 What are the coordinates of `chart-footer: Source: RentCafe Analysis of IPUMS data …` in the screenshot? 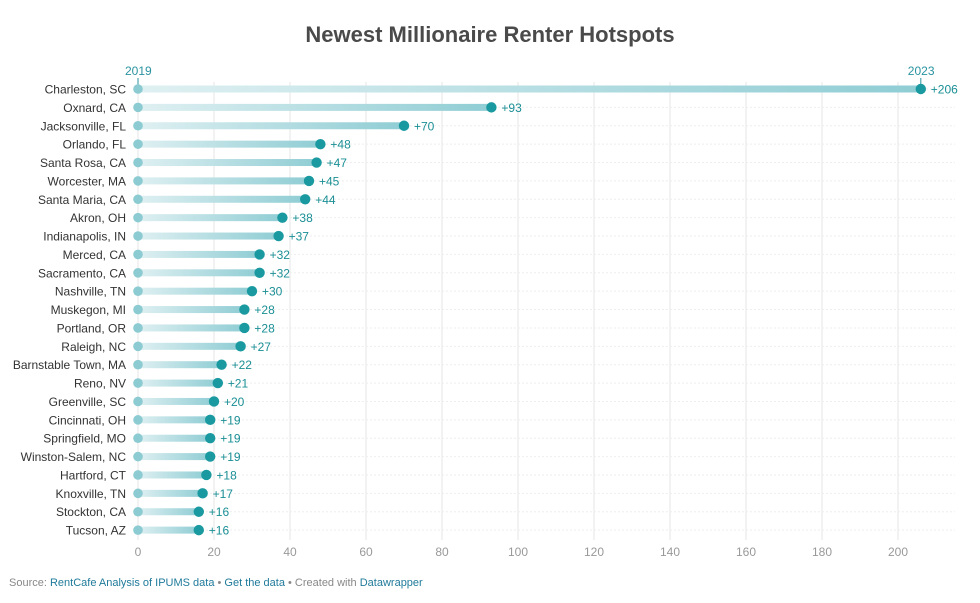 It's located at (216, 583).